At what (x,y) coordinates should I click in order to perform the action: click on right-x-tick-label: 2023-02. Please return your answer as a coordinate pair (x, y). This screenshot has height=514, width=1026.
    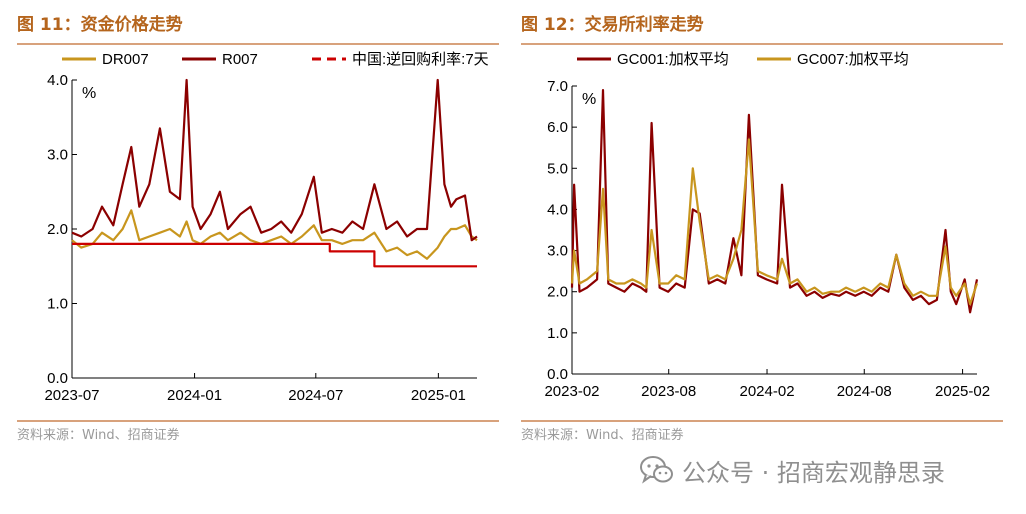
    Looking at the image, I should click on (571, 391).